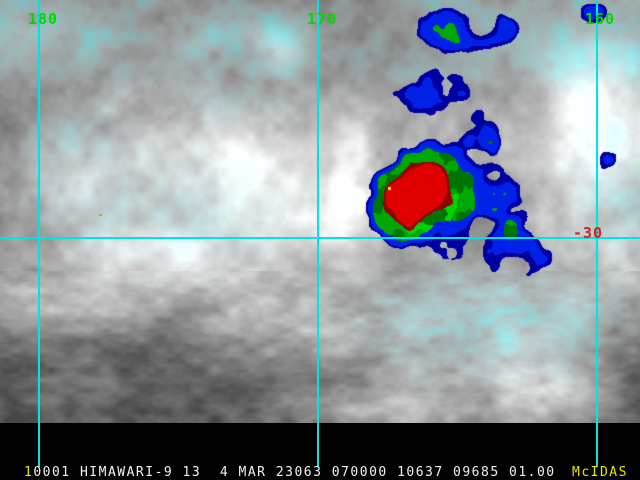  I want to click on frame-number: 1, so click(29, 472).